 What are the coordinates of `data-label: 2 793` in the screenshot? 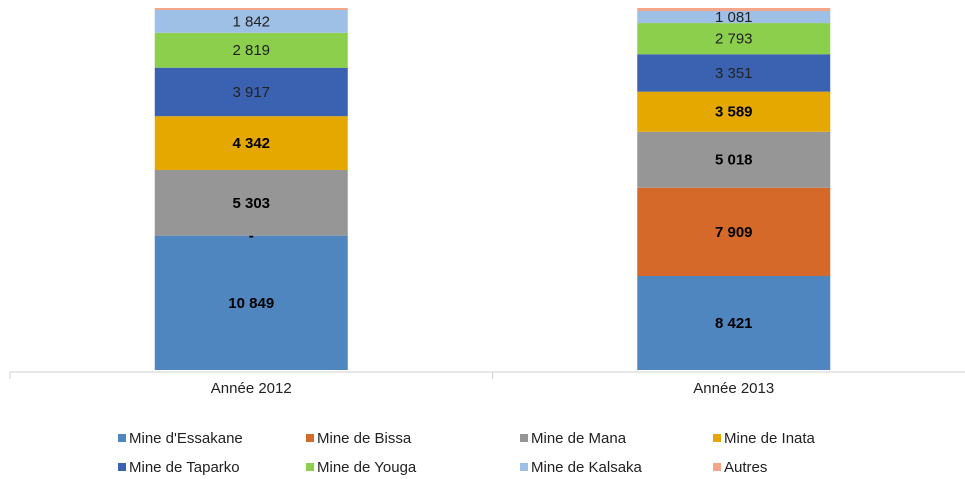 It's located at (734, 39).